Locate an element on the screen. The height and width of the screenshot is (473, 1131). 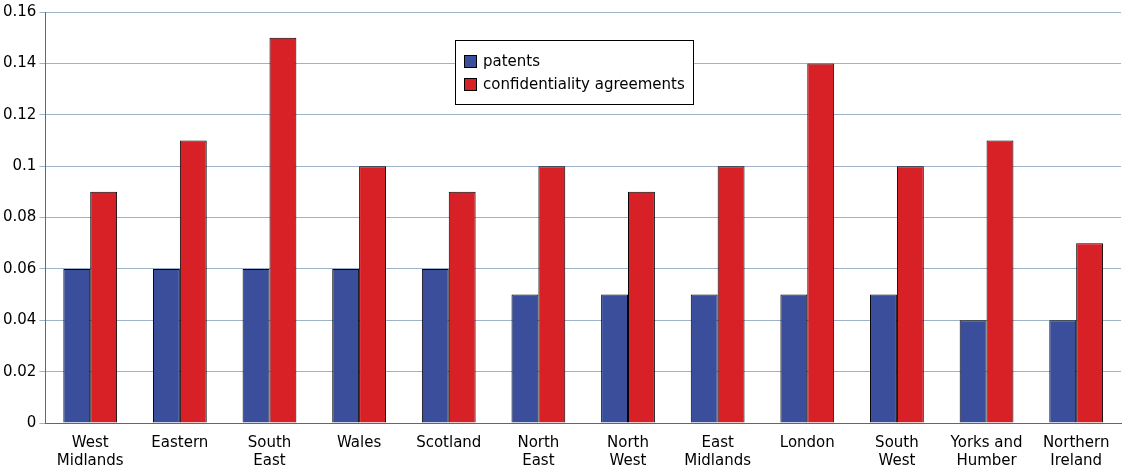
x-tick-label: North East is located at coordinates (538, 450).